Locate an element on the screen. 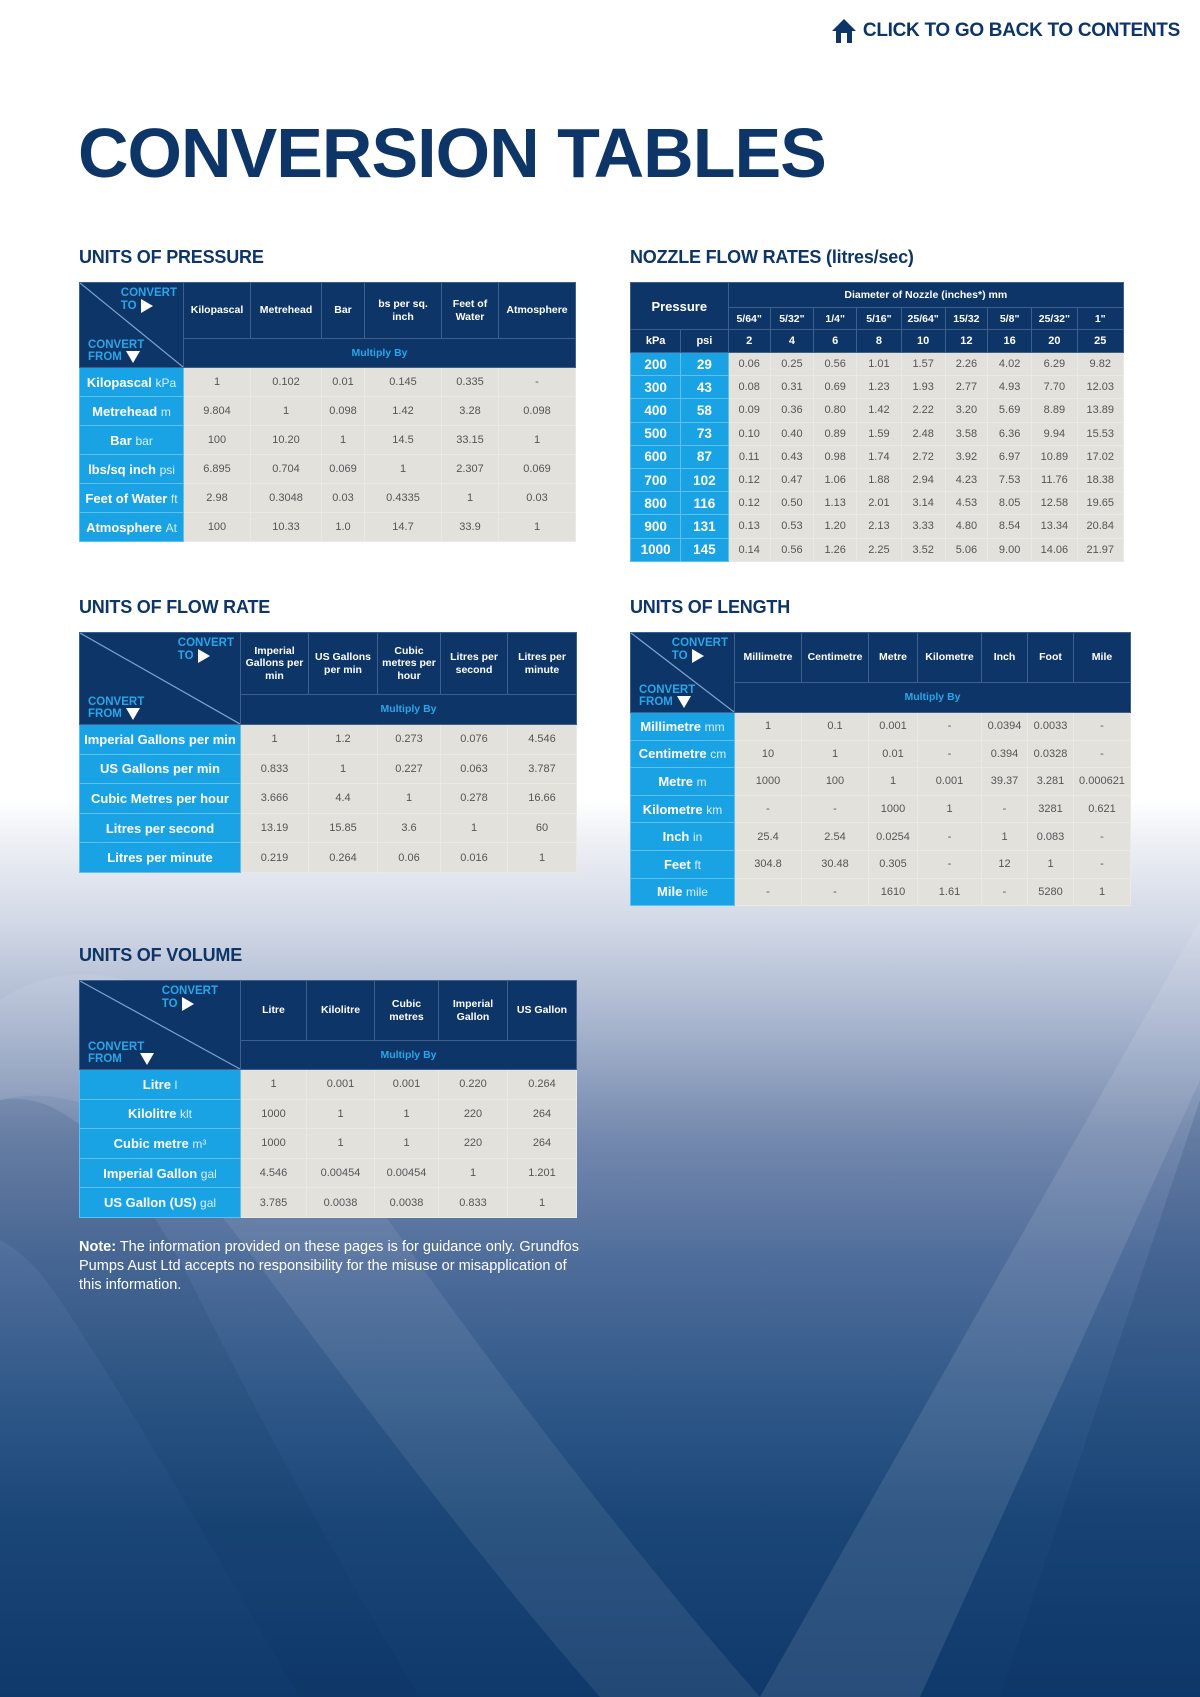  row-header: Litre l is located at coordinates (160, 1084).